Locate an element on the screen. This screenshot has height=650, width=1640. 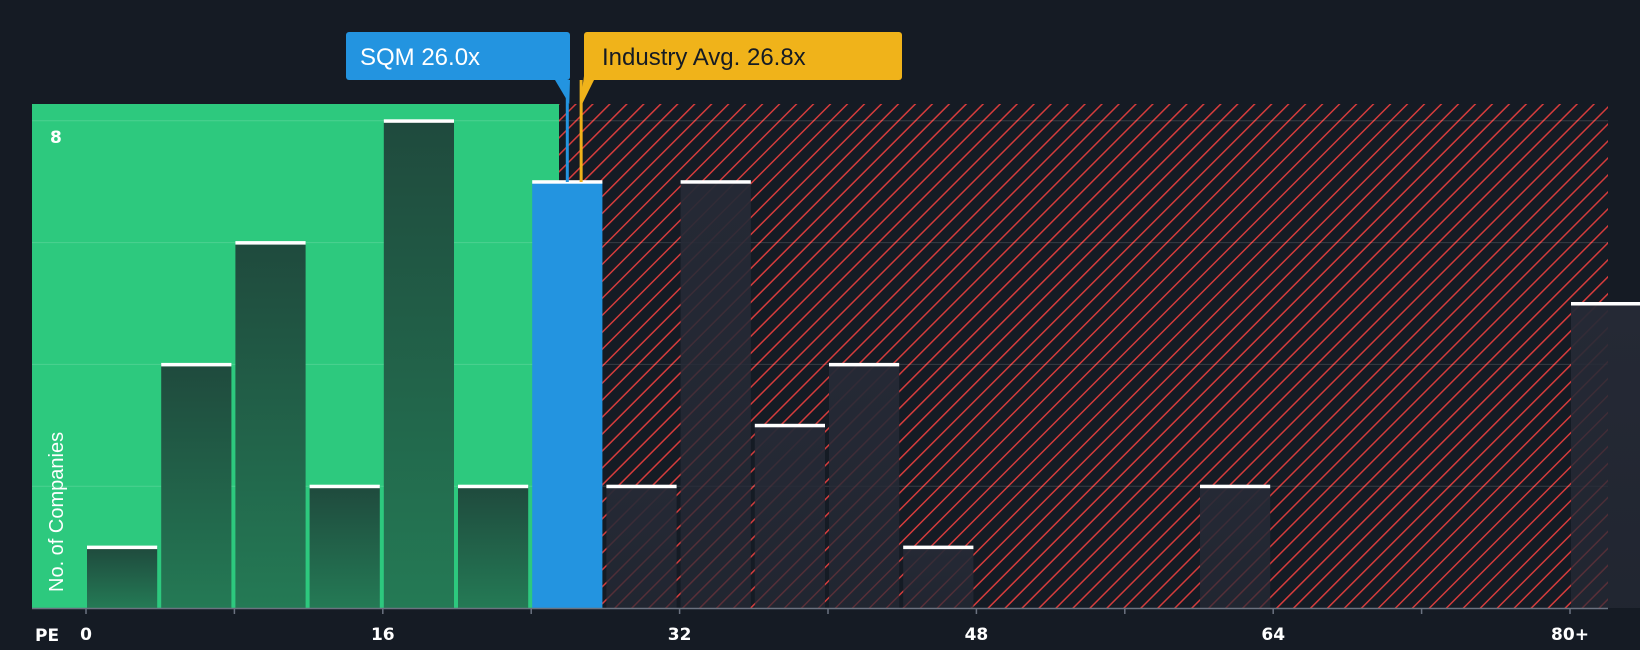
industry-callout-box is located at coordinates (743, 56).